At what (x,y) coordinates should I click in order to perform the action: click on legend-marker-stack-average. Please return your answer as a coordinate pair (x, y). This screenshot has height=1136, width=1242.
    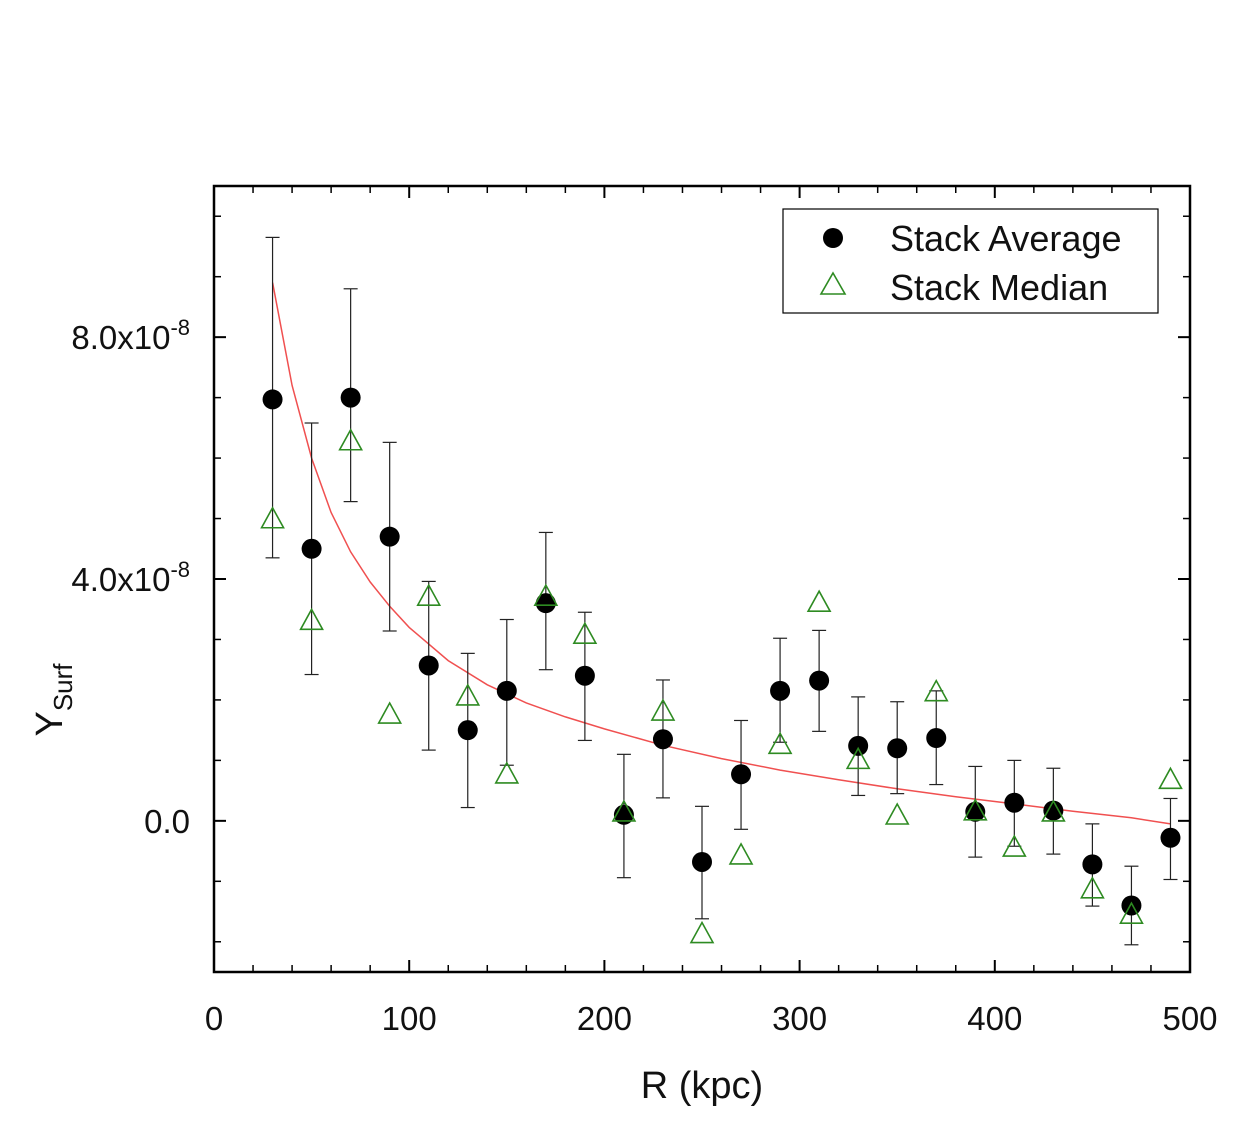
    Looking at the image, I should click on (833, 238).